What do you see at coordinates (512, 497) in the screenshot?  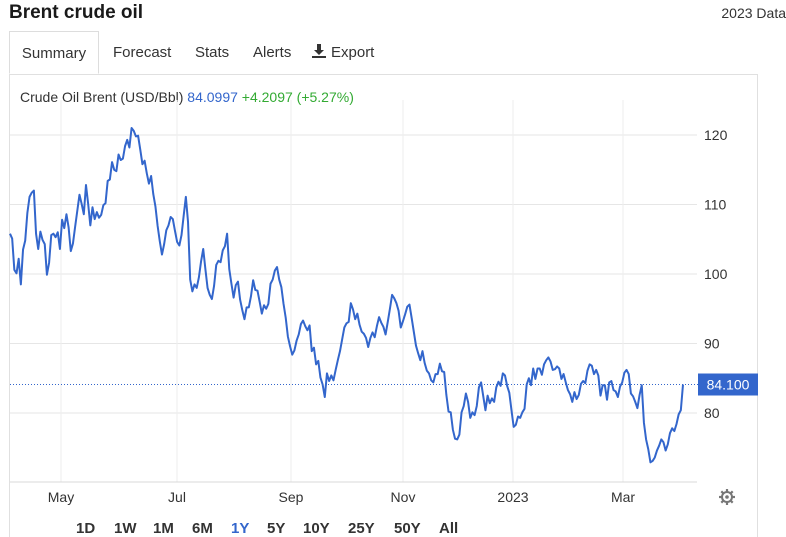 I see `x-tick-label: 2023` at bounding box center [512, 497].